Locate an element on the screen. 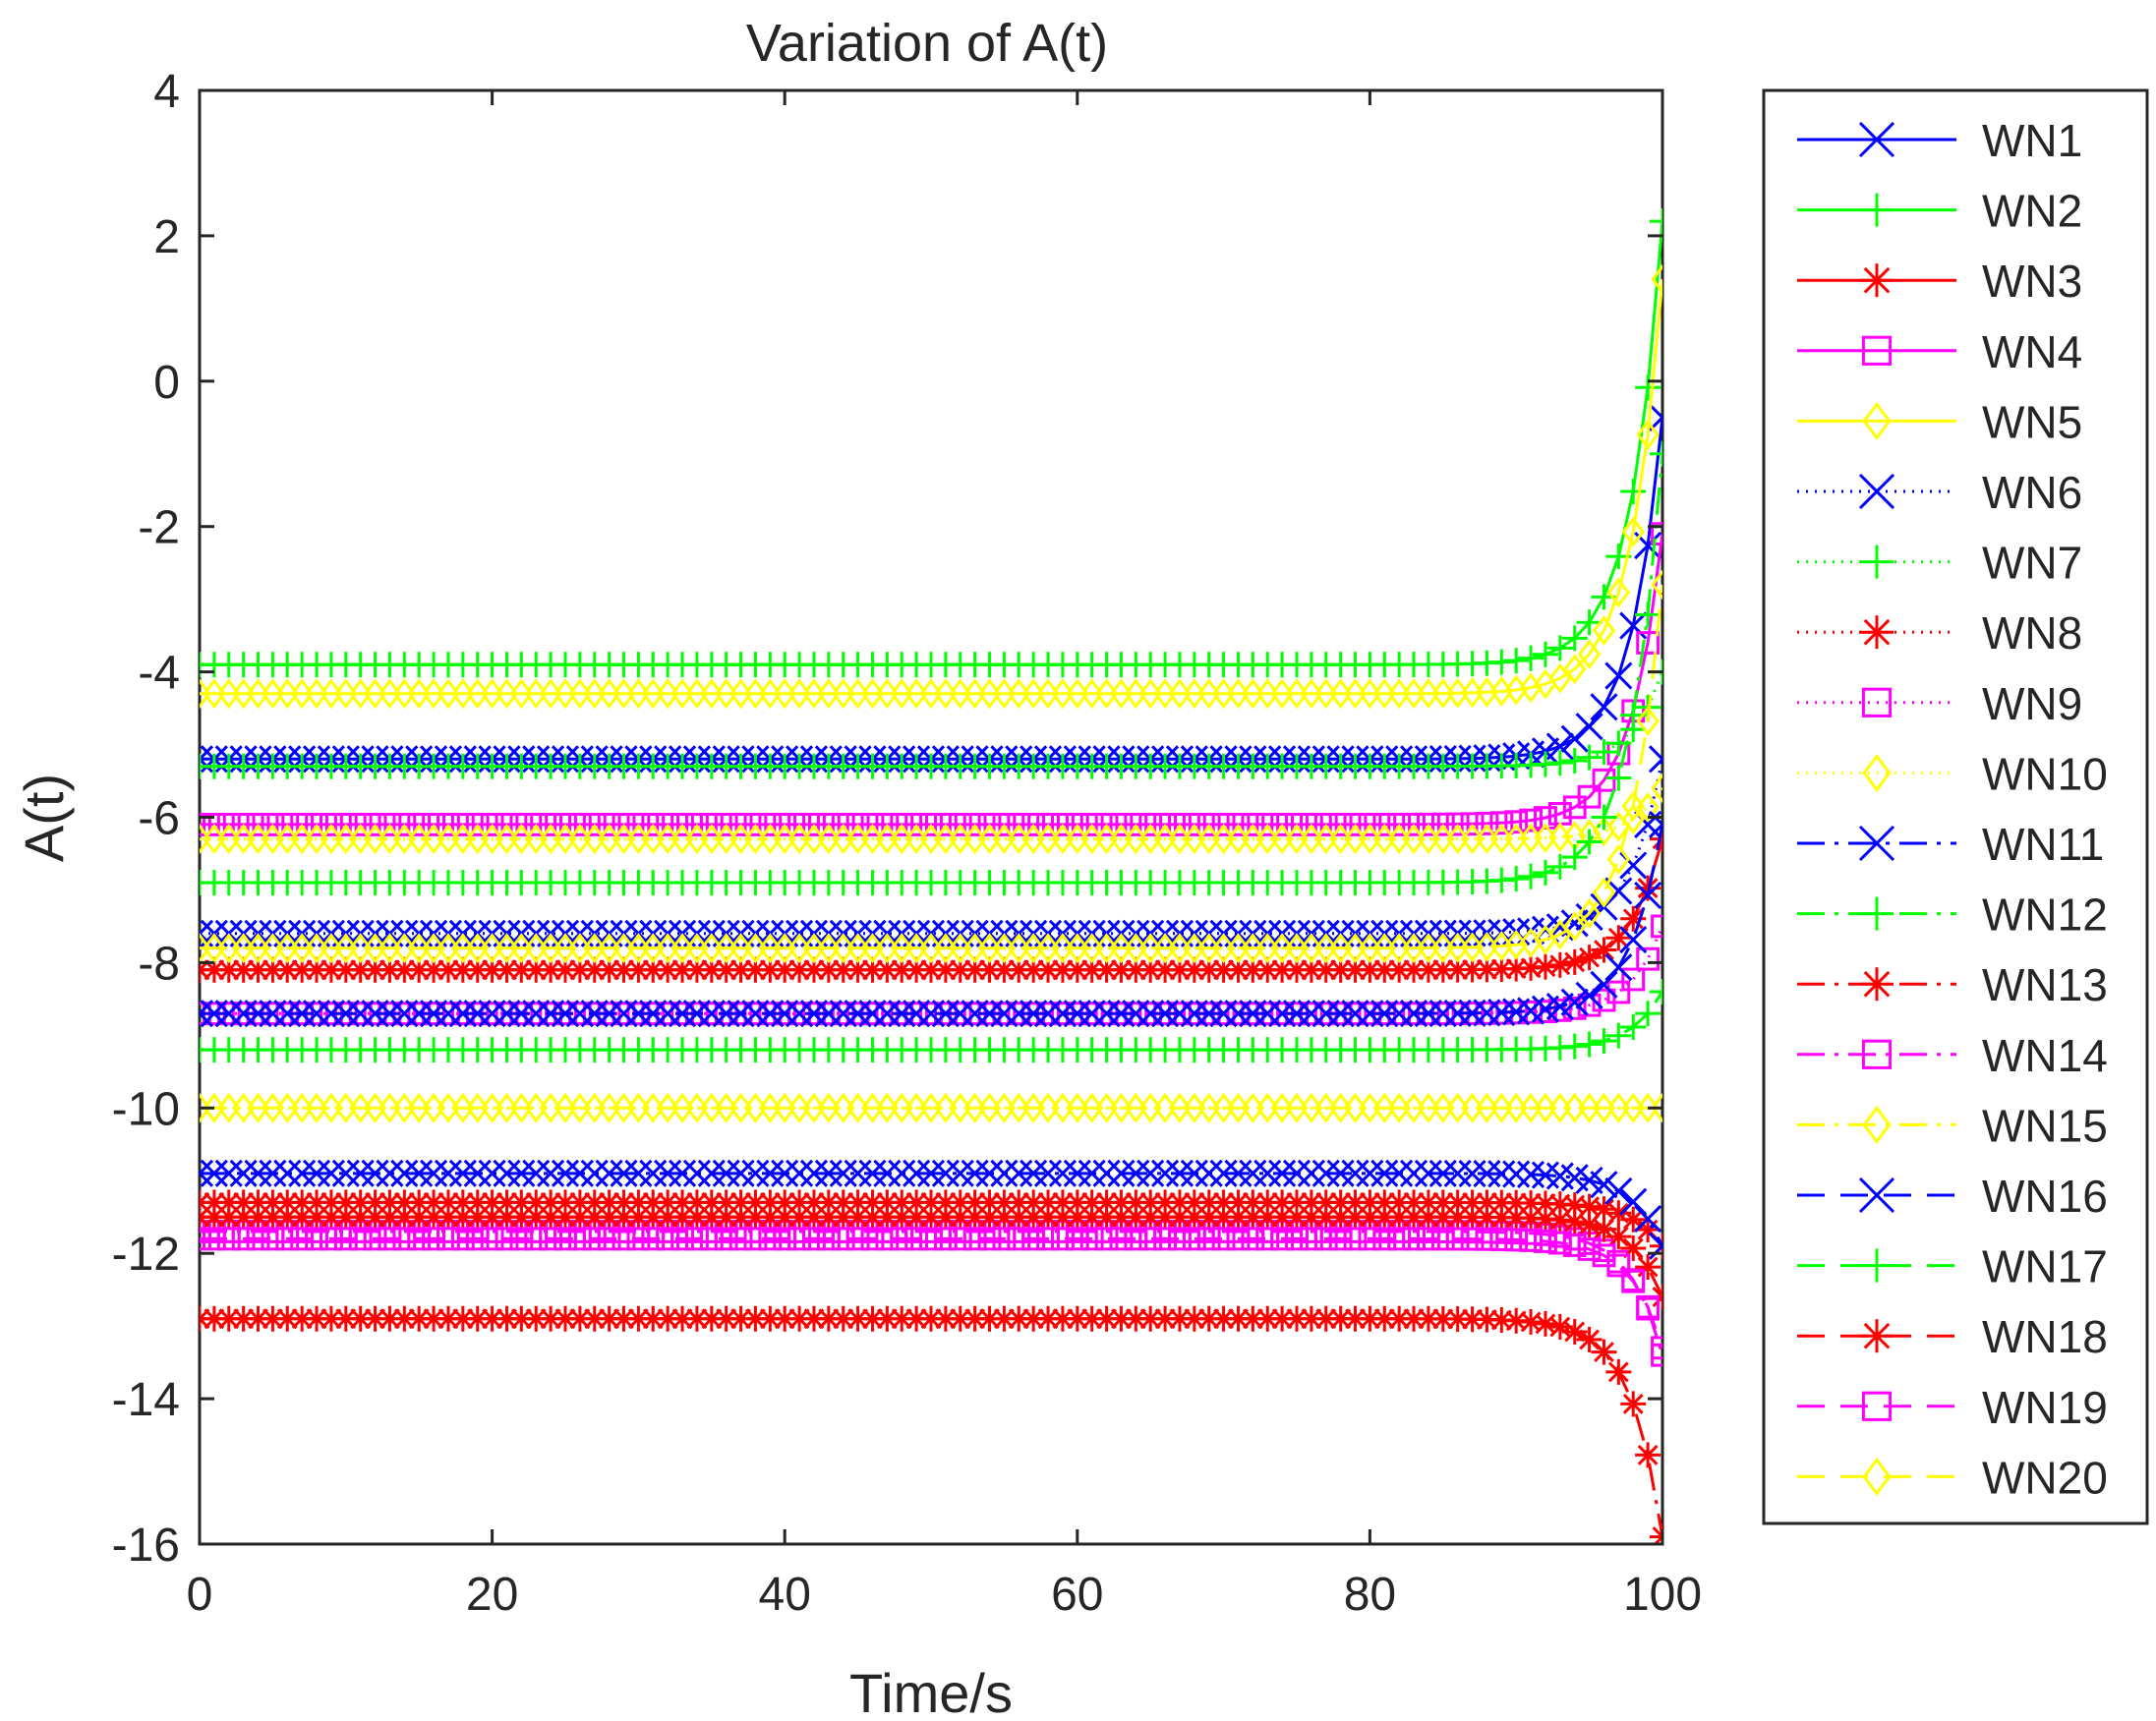  legend-item-wn4: WN4 is located at coordinates (1939, 351).